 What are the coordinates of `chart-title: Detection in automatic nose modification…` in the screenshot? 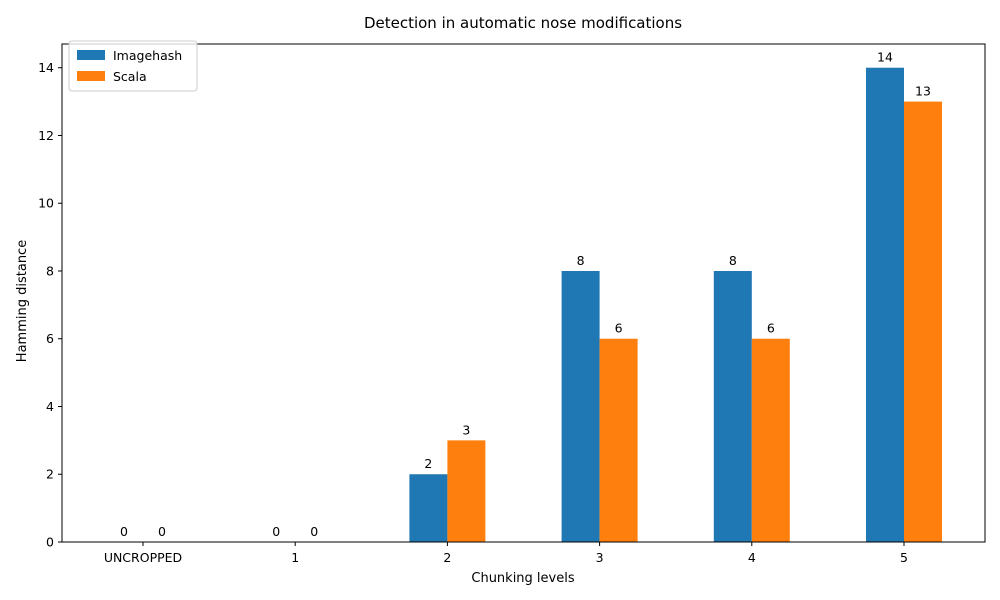 It's located at (523, 23).